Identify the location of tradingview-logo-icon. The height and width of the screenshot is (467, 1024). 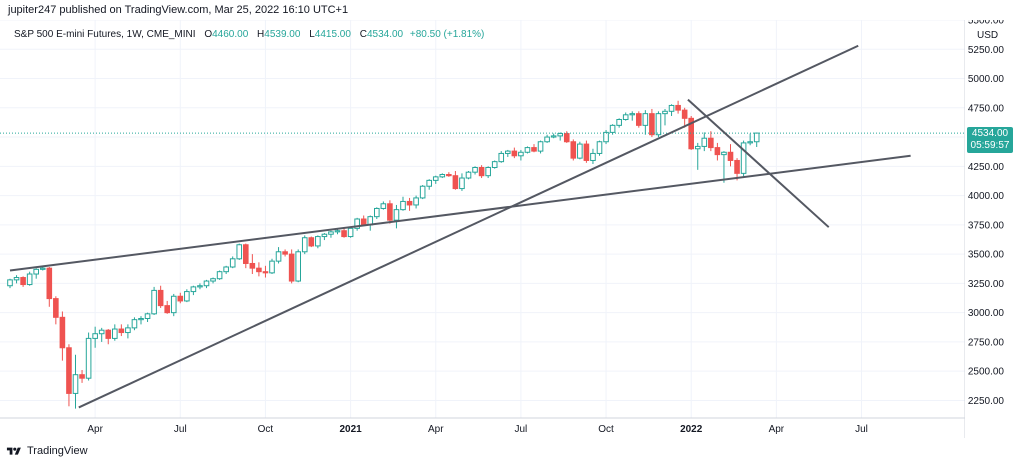
(13, 451).